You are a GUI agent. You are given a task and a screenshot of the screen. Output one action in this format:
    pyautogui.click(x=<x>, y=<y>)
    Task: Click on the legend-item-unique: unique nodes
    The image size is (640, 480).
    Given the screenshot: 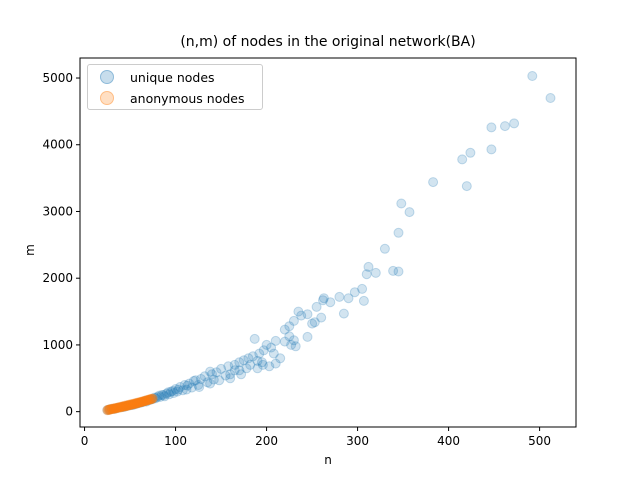 What is the action you would take?
    pyautogui.click(x=155, y=77)
    